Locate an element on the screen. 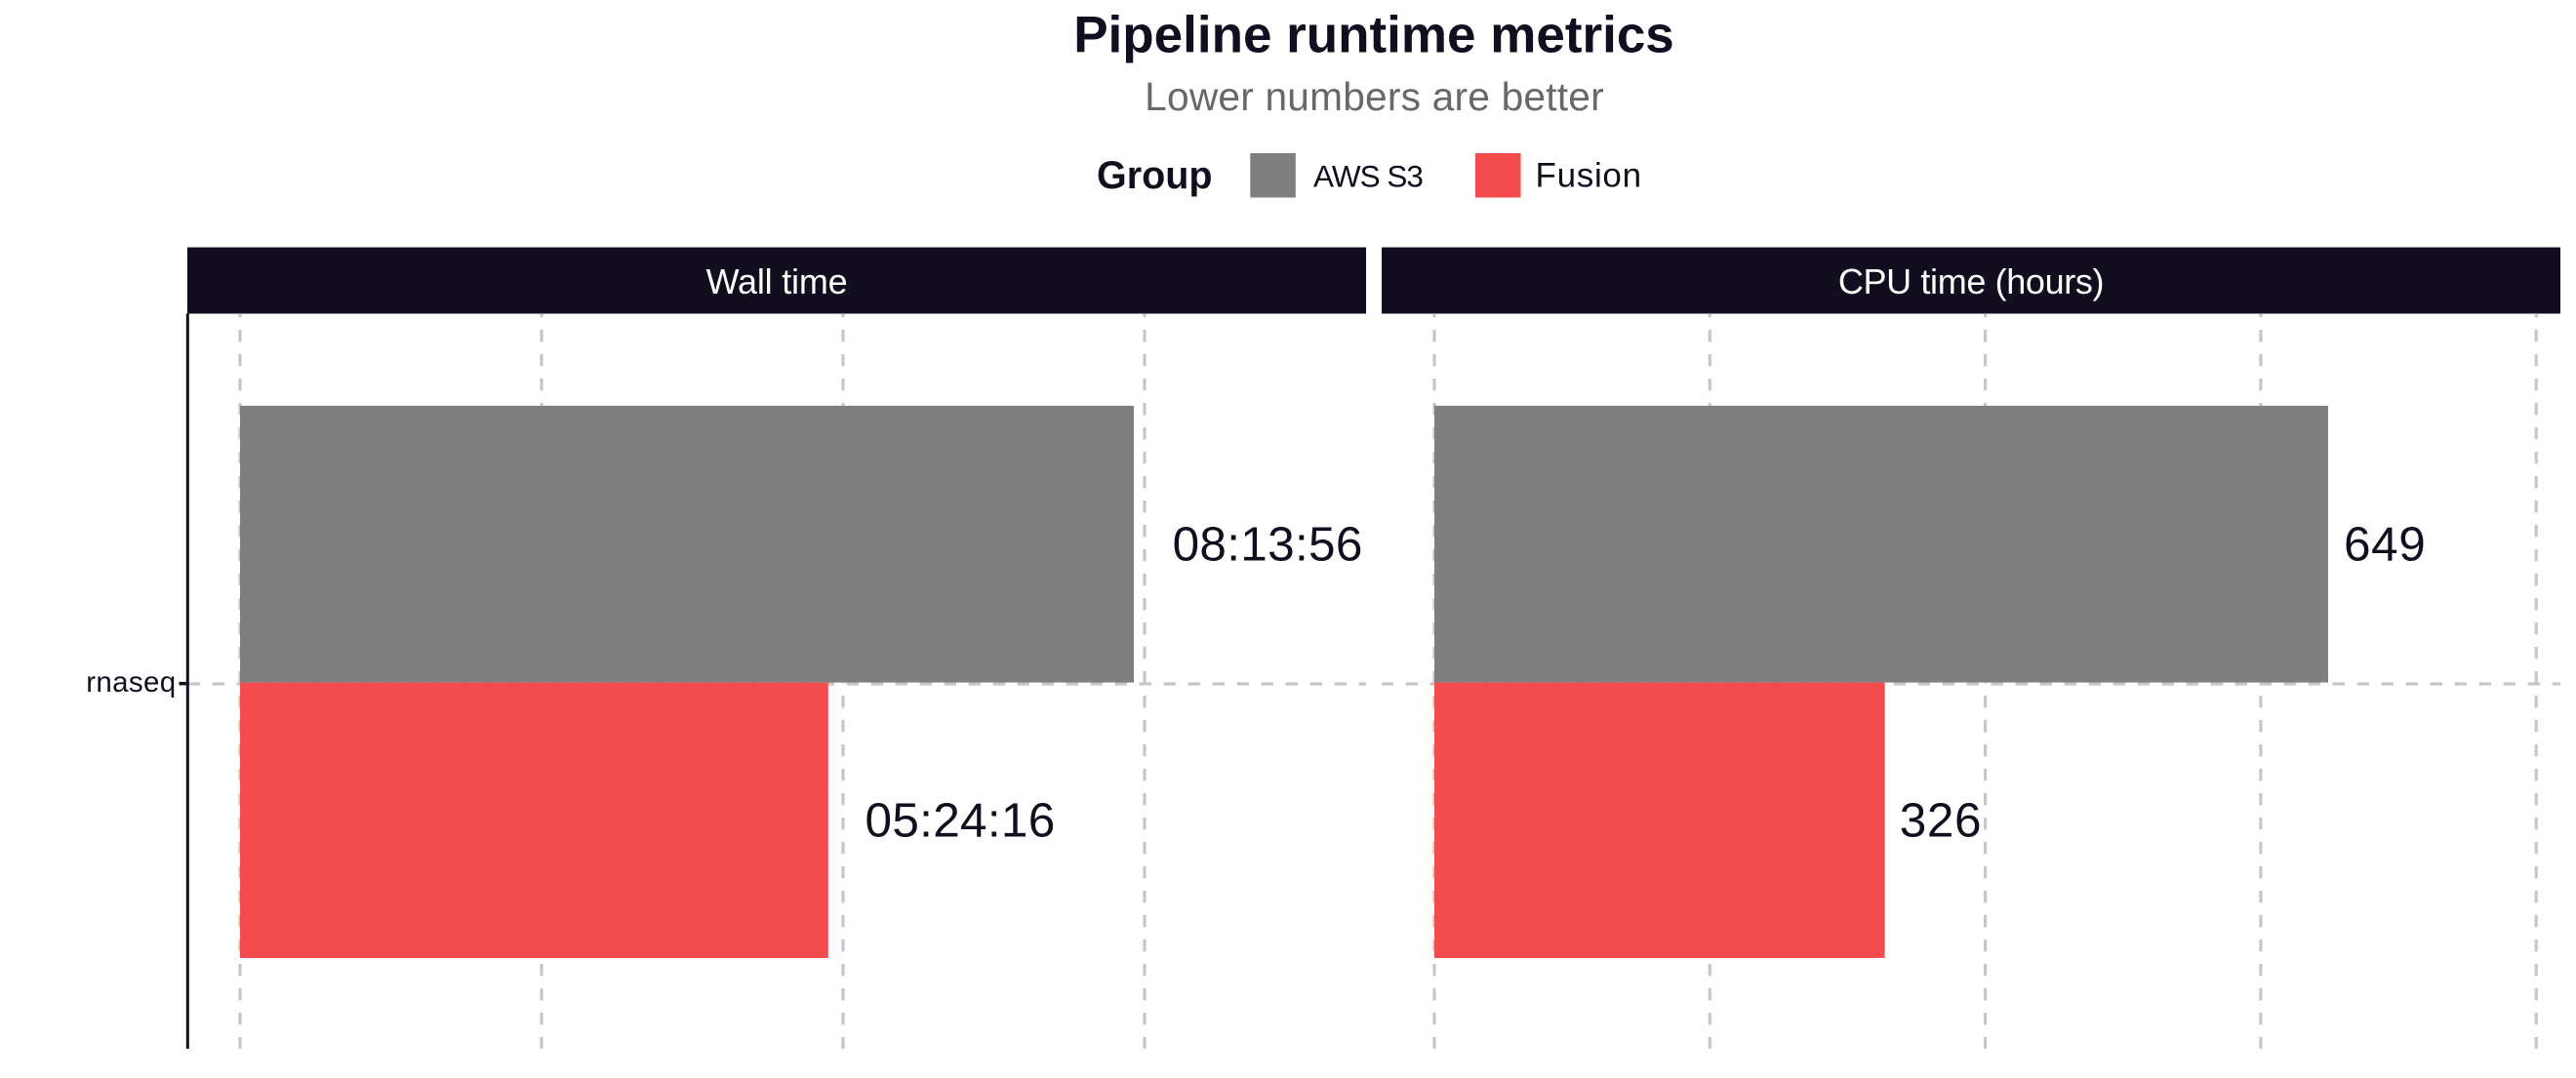  svg-text: rnaseq is located at coordinates (131, 682).